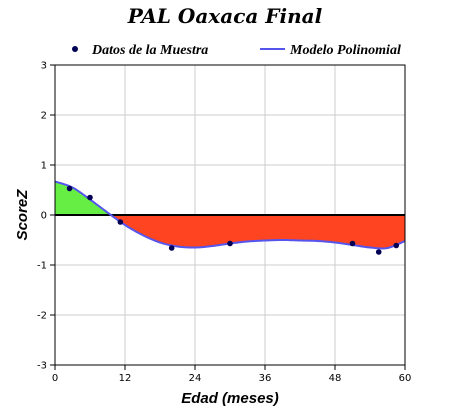  Describe the element at coordinates (42, 366) in the screenshot. I see `y-tick-label: -3` at that location.